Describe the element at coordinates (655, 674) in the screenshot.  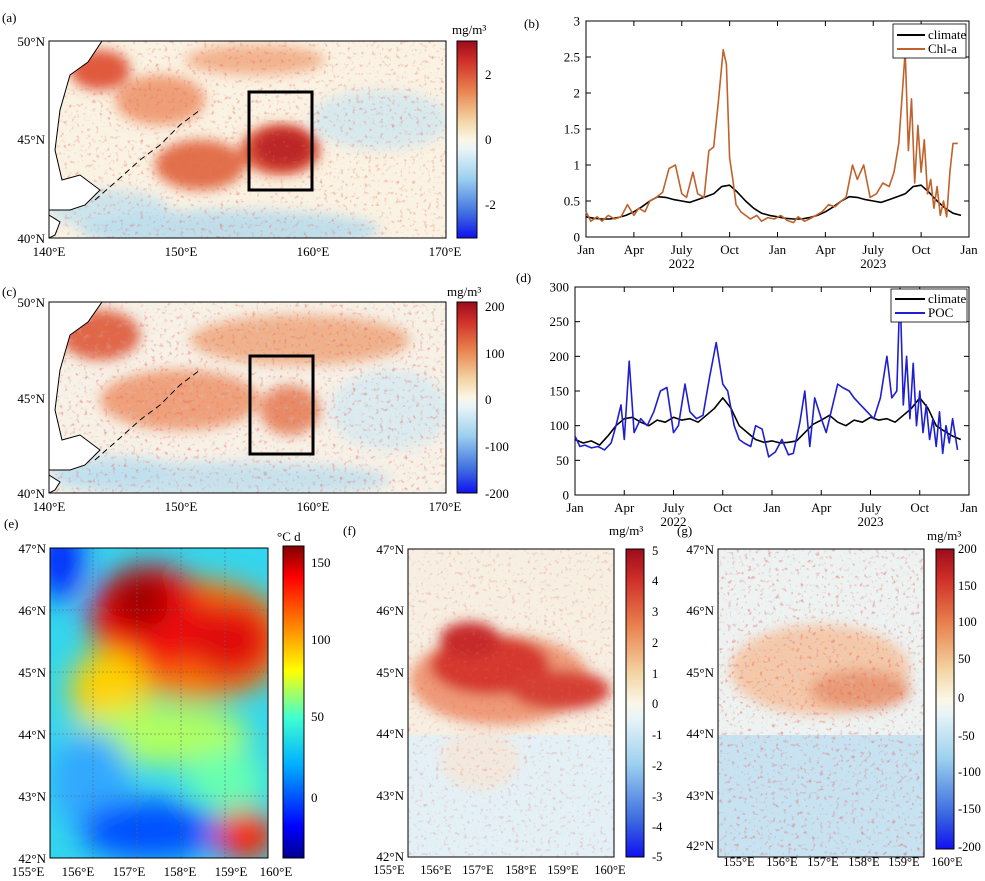
I see `panel-f-cbar-tick: 1` at that location.